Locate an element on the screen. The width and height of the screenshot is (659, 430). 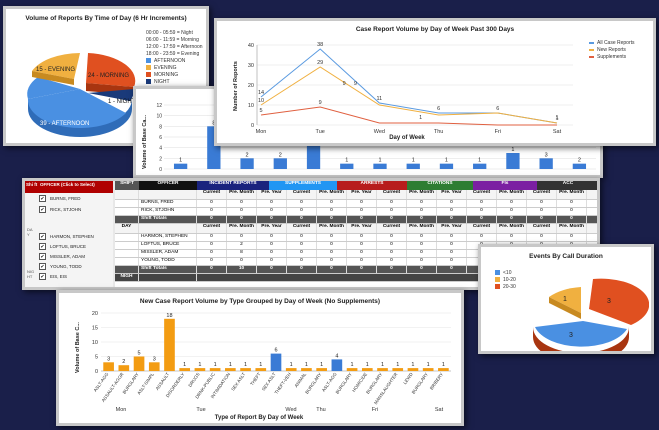
shift-totals-row: Shift Totals 0 0 0 0 0 0 0 0 0 0 0 0 0 is located at coordinates (356, 220).